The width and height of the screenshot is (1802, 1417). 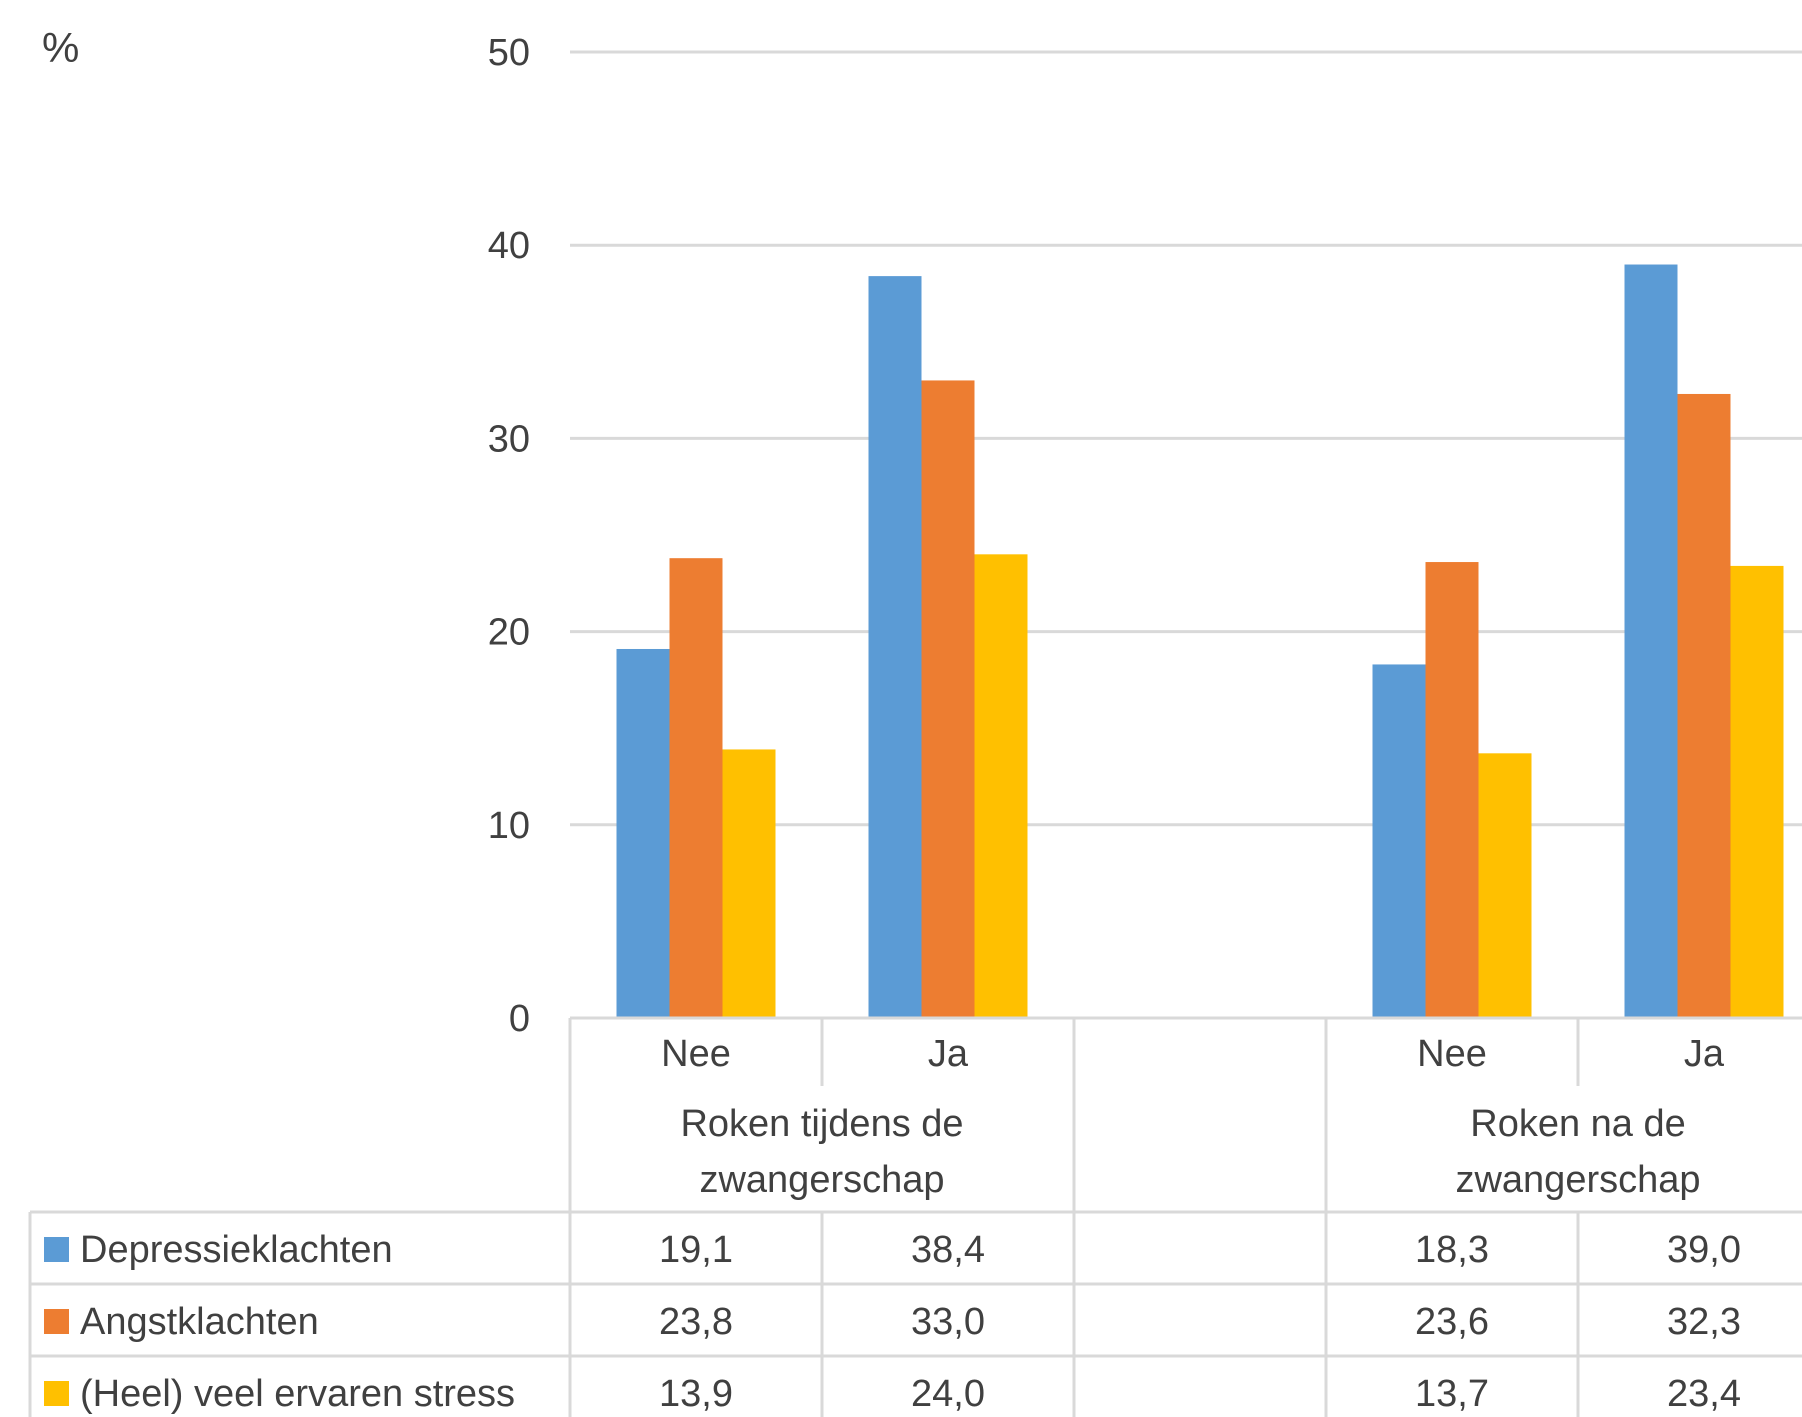 I want to click on x-group-label: Roken tijdens de, so click(x=821, y=1124).